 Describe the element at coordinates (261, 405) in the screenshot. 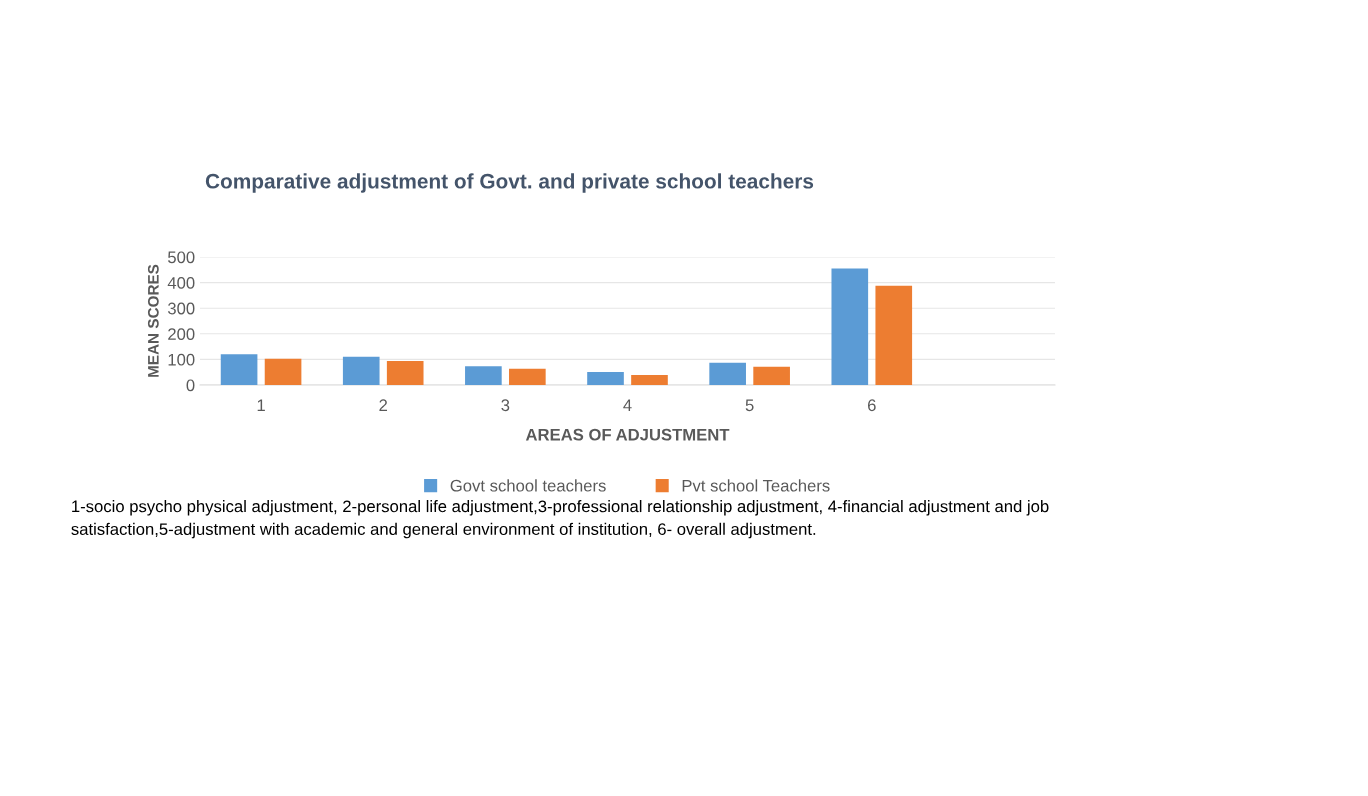

I see `x-tick-label: 1` at that location.